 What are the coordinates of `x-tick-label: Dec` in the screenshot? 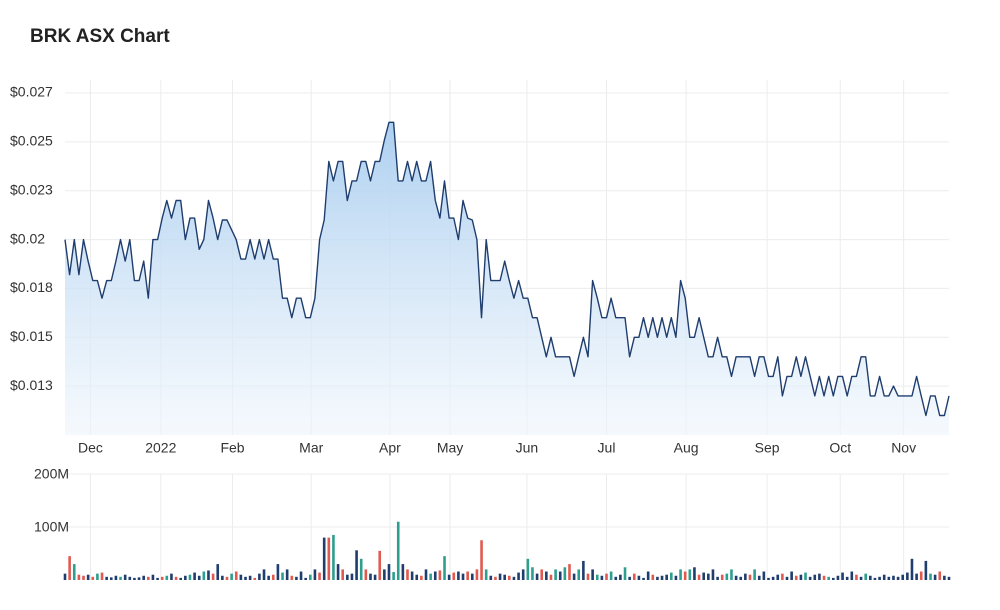 It's located at (90, 448).